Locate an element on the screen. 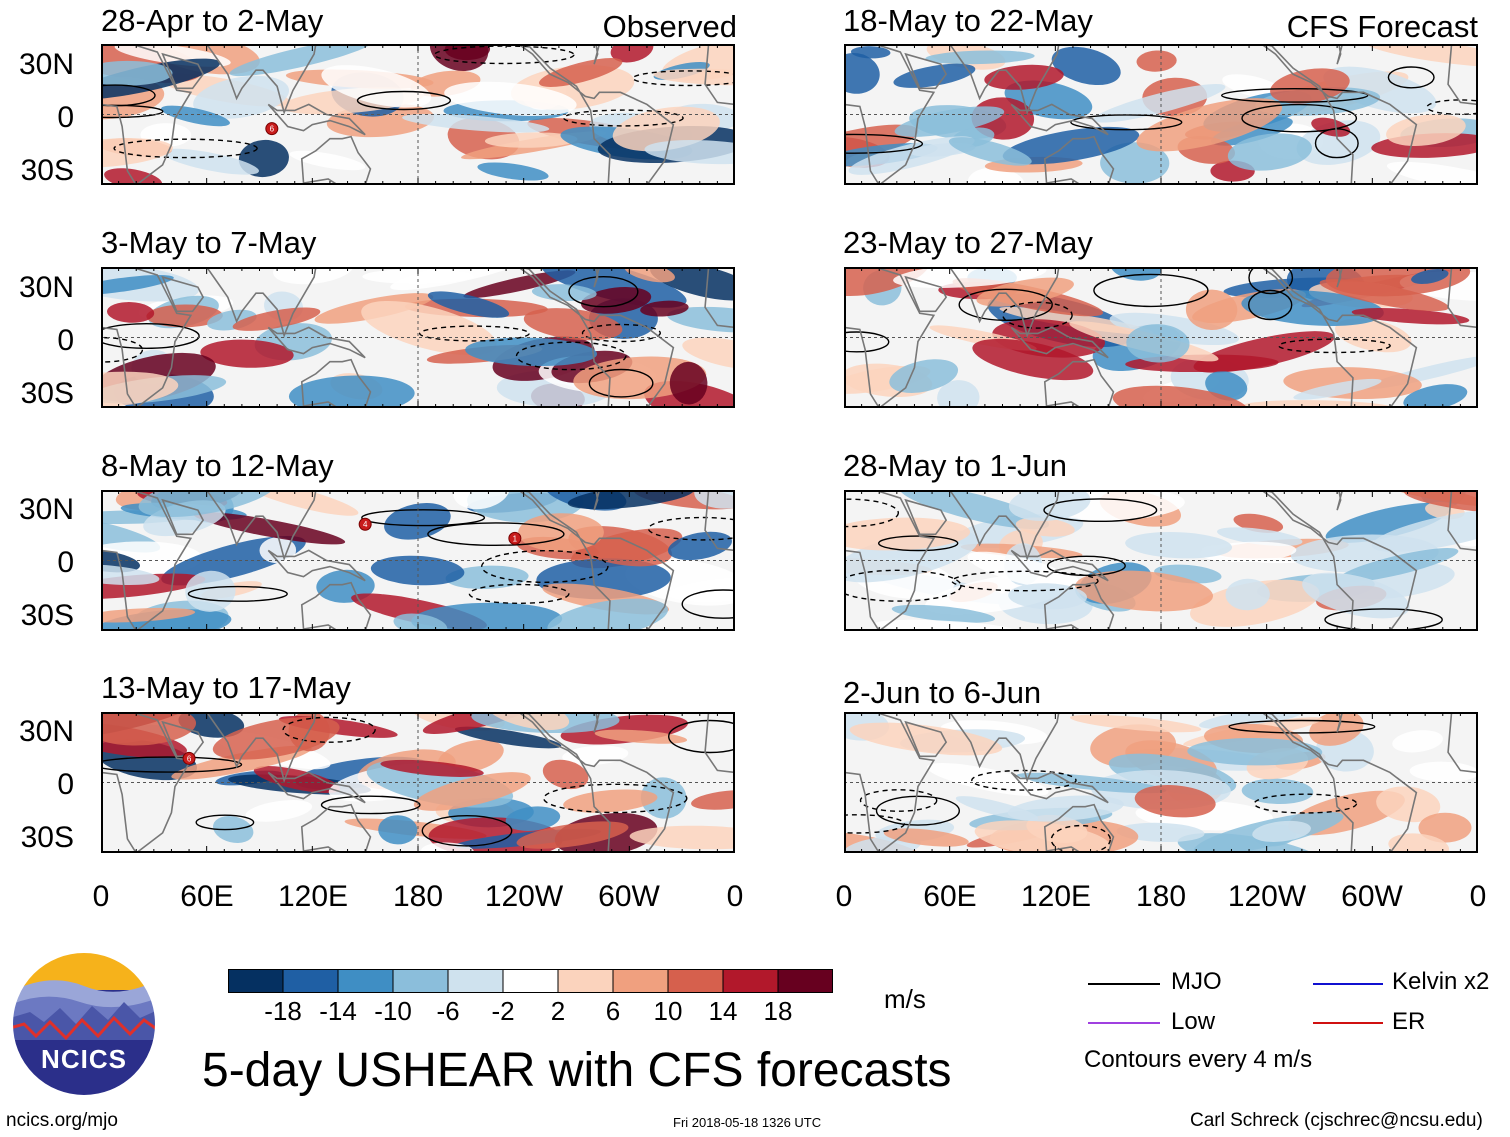  lat-label-30s: 30S is located at coordinates (47, 170).